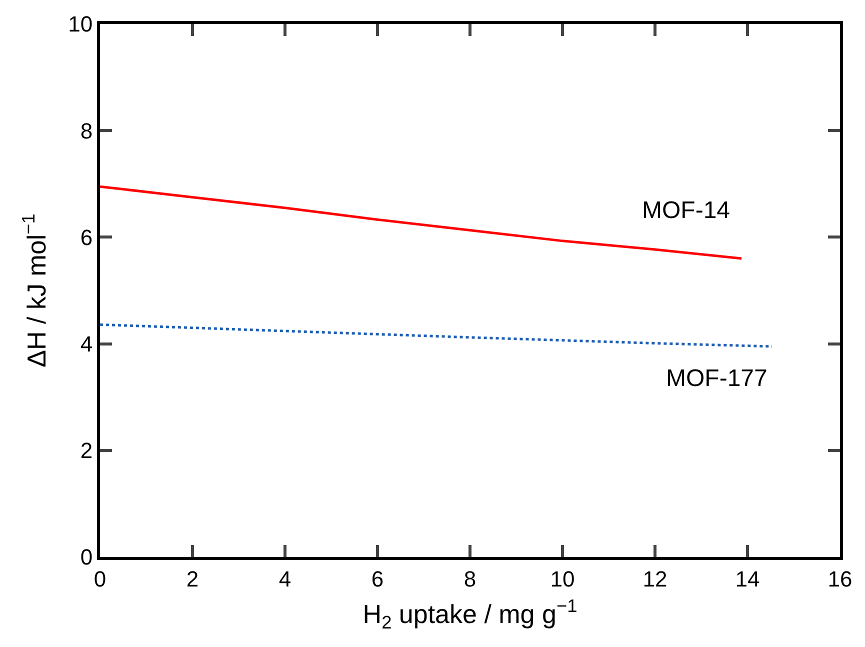  What do you see at coordinates (747, 579) in the screenshot?
I see `x-tick-label: 14` at bounding box center [747, 579].